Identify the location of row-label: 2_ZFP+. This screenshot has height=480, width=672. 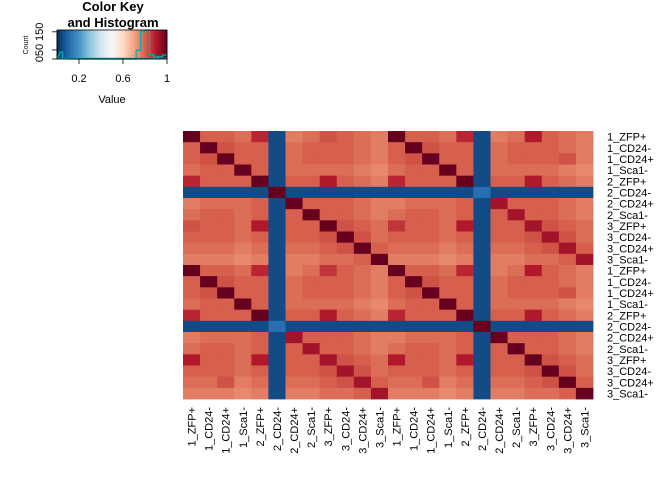
(626, 316).